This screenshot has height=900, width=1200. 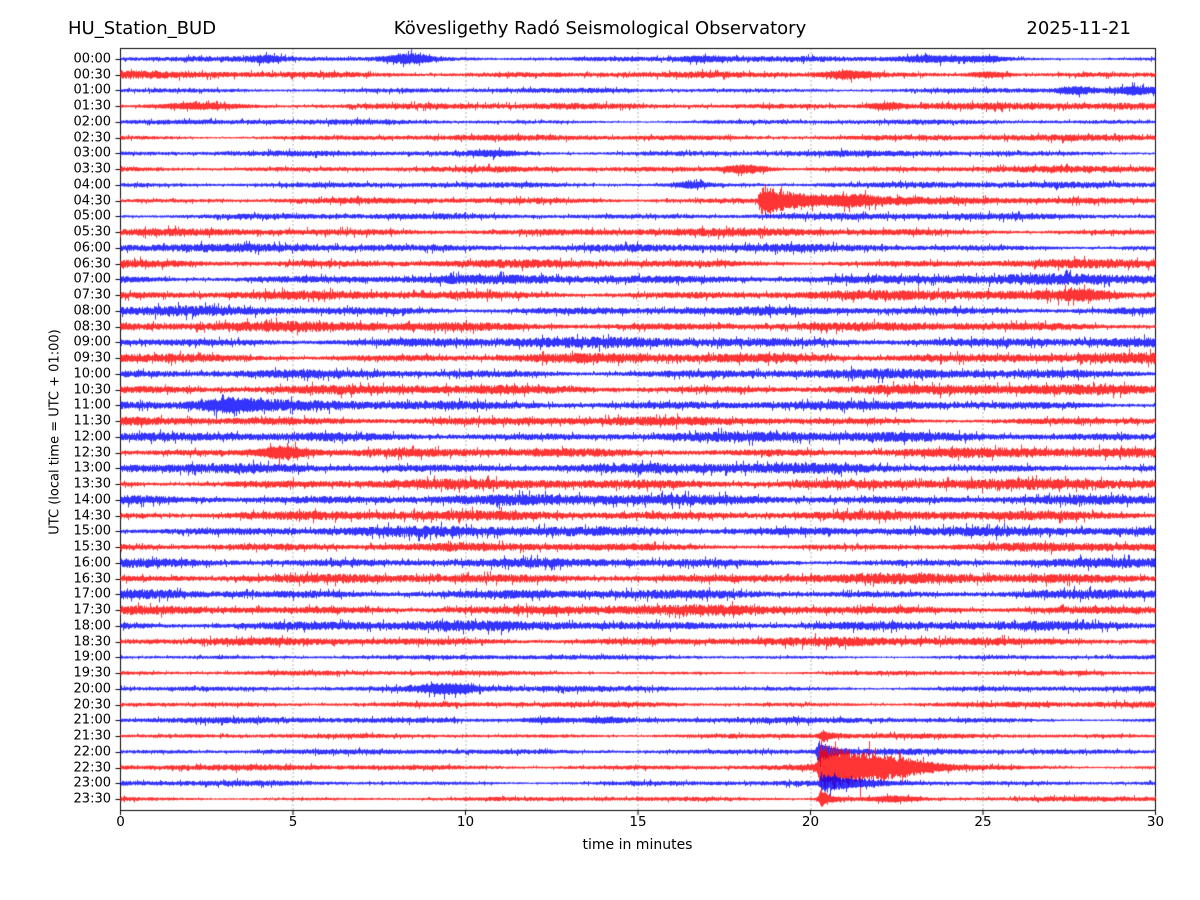 I want to click on y-tick-label: 06:30, so click(x=92, y=264).